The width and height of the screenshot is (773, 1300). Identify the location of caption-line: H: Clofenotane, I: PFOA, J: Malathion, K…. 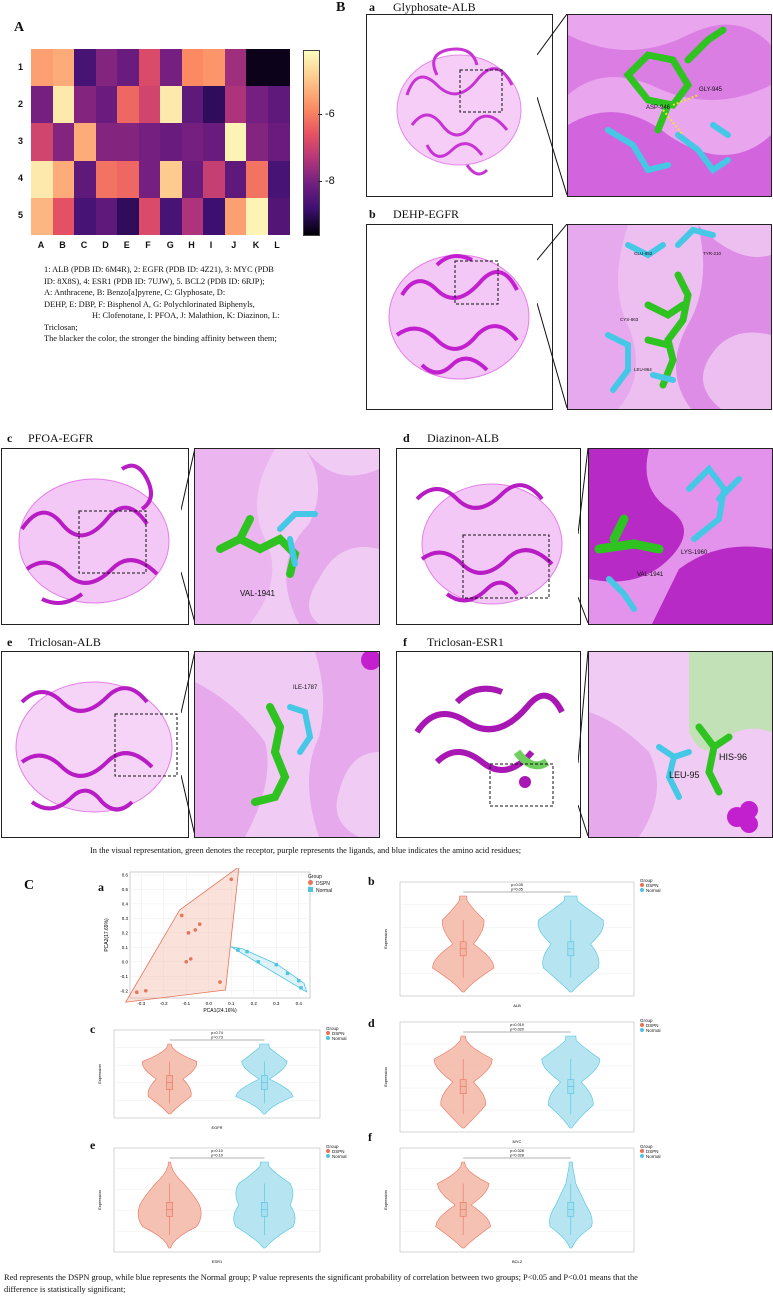
(186, 315).